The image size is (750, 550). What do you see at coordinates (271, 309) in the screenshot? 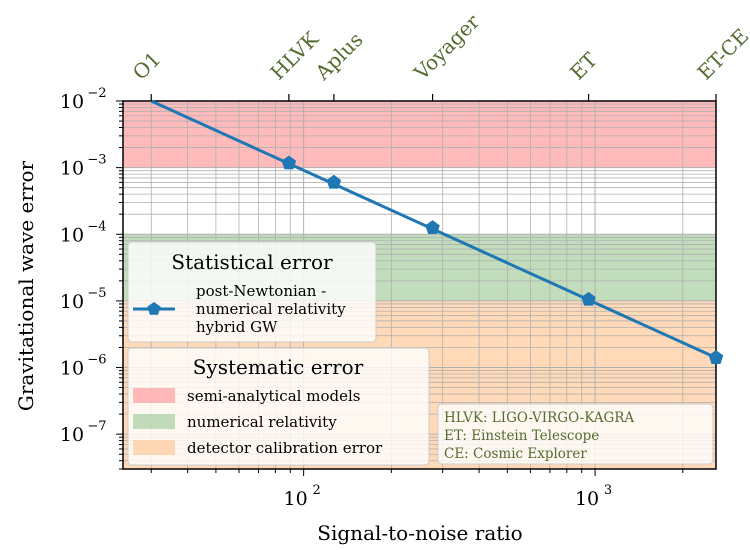
I see `legend-stat-entry-line: numerical relativity` at bounding box center [271, 309].